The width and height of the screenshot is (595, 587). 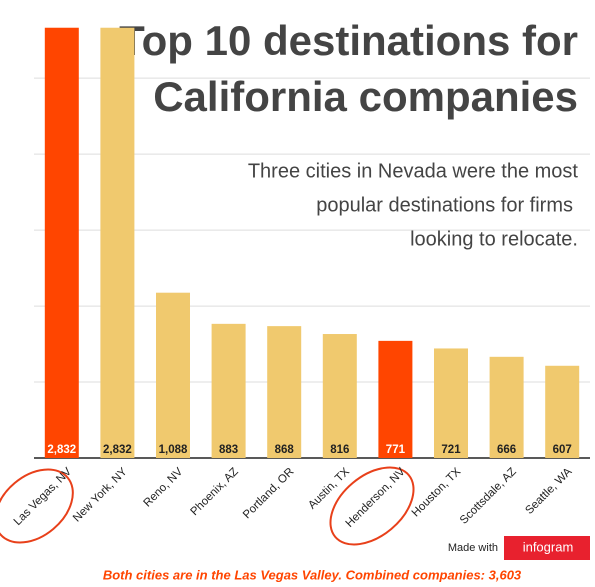 What do you see at coordinates (437, 493) in the screenshot?
I see `x-tick-label: Houston, TX` at bounding box center [437, 493].